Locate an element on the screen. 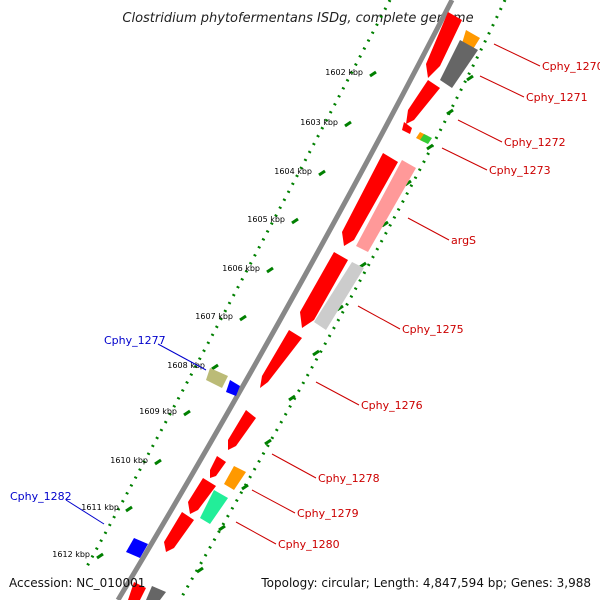 Image resolution: width=600 pixels, height=600 pixels. gene-label: argS is located at coordinates (463, 240).